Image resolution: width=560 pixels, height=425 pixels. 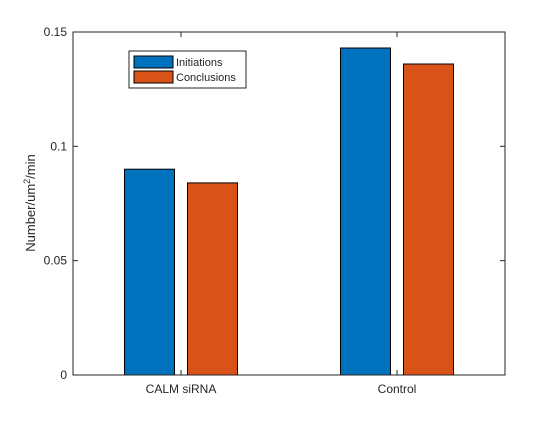 What do you see at coordinates (153, 77) in the screenshot?
I see `legend-swatch-conclusions` at bounding box center [153, 77].